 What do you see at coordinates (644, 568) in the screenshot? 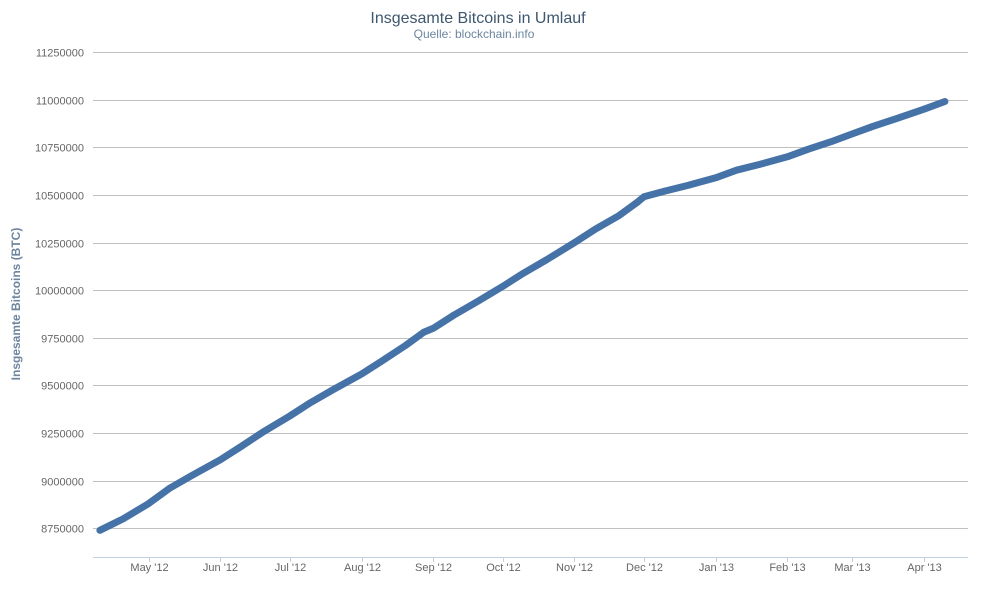
I see `x-tick-label: Dec '12` at bounding box center [644, 568].